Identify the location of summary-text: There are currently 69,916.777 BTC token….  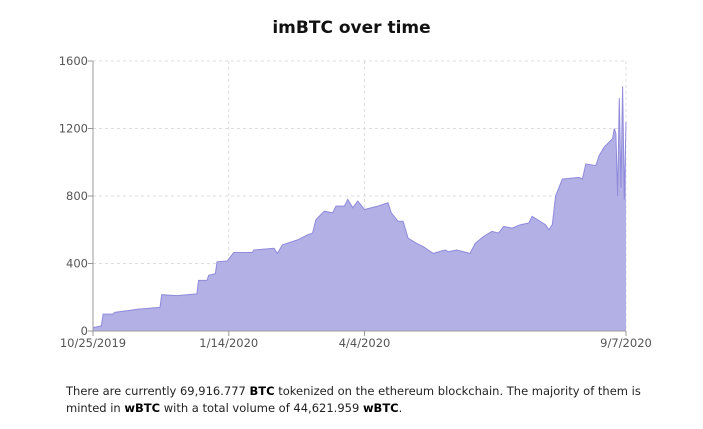
(356, 400).